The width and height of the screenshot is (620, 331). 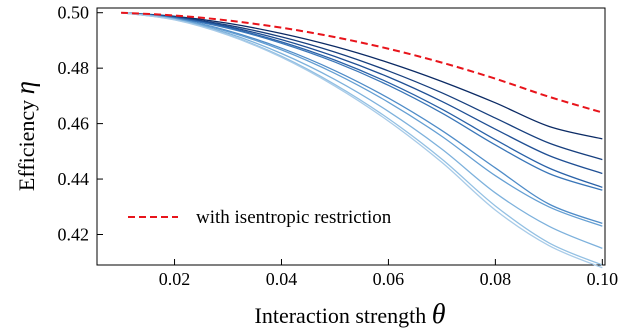 What do you see at coordinates (439, 314) in the screenshot?
I see `x-axis-label-symbol: θ` at bounding box center [439, 314].